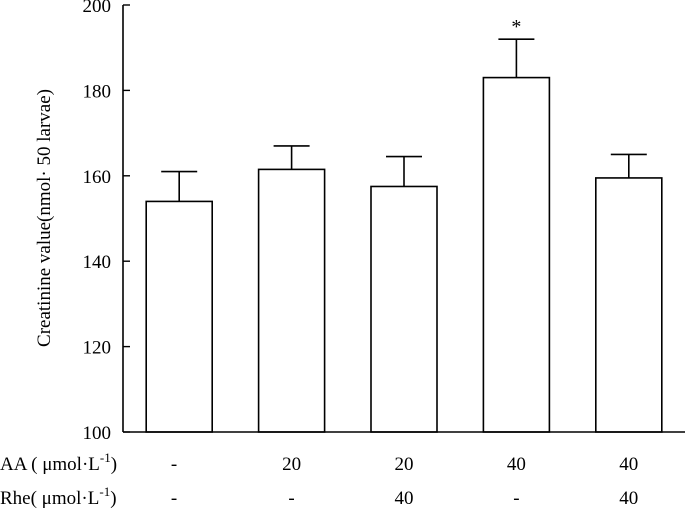 This screenshot has width=700, height=510. Describe the element at coordinates (174, 498) in the screenshot. I see `treatment-value-2-1: -` at that location.